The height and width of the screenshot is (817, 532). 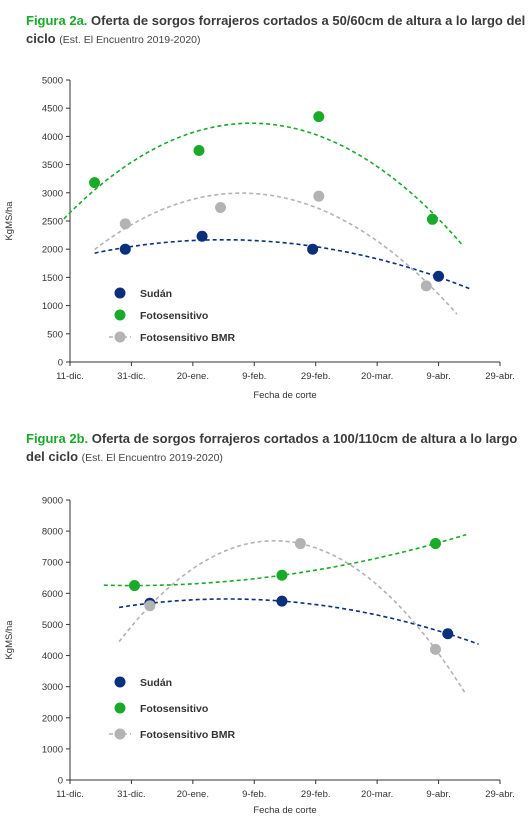 What do you see at coordinates (152, 458) in the screenshot?
I see `figure-2b-source: (Est. El Encuentro 2019-2020)` at bounding box center [152, 458].